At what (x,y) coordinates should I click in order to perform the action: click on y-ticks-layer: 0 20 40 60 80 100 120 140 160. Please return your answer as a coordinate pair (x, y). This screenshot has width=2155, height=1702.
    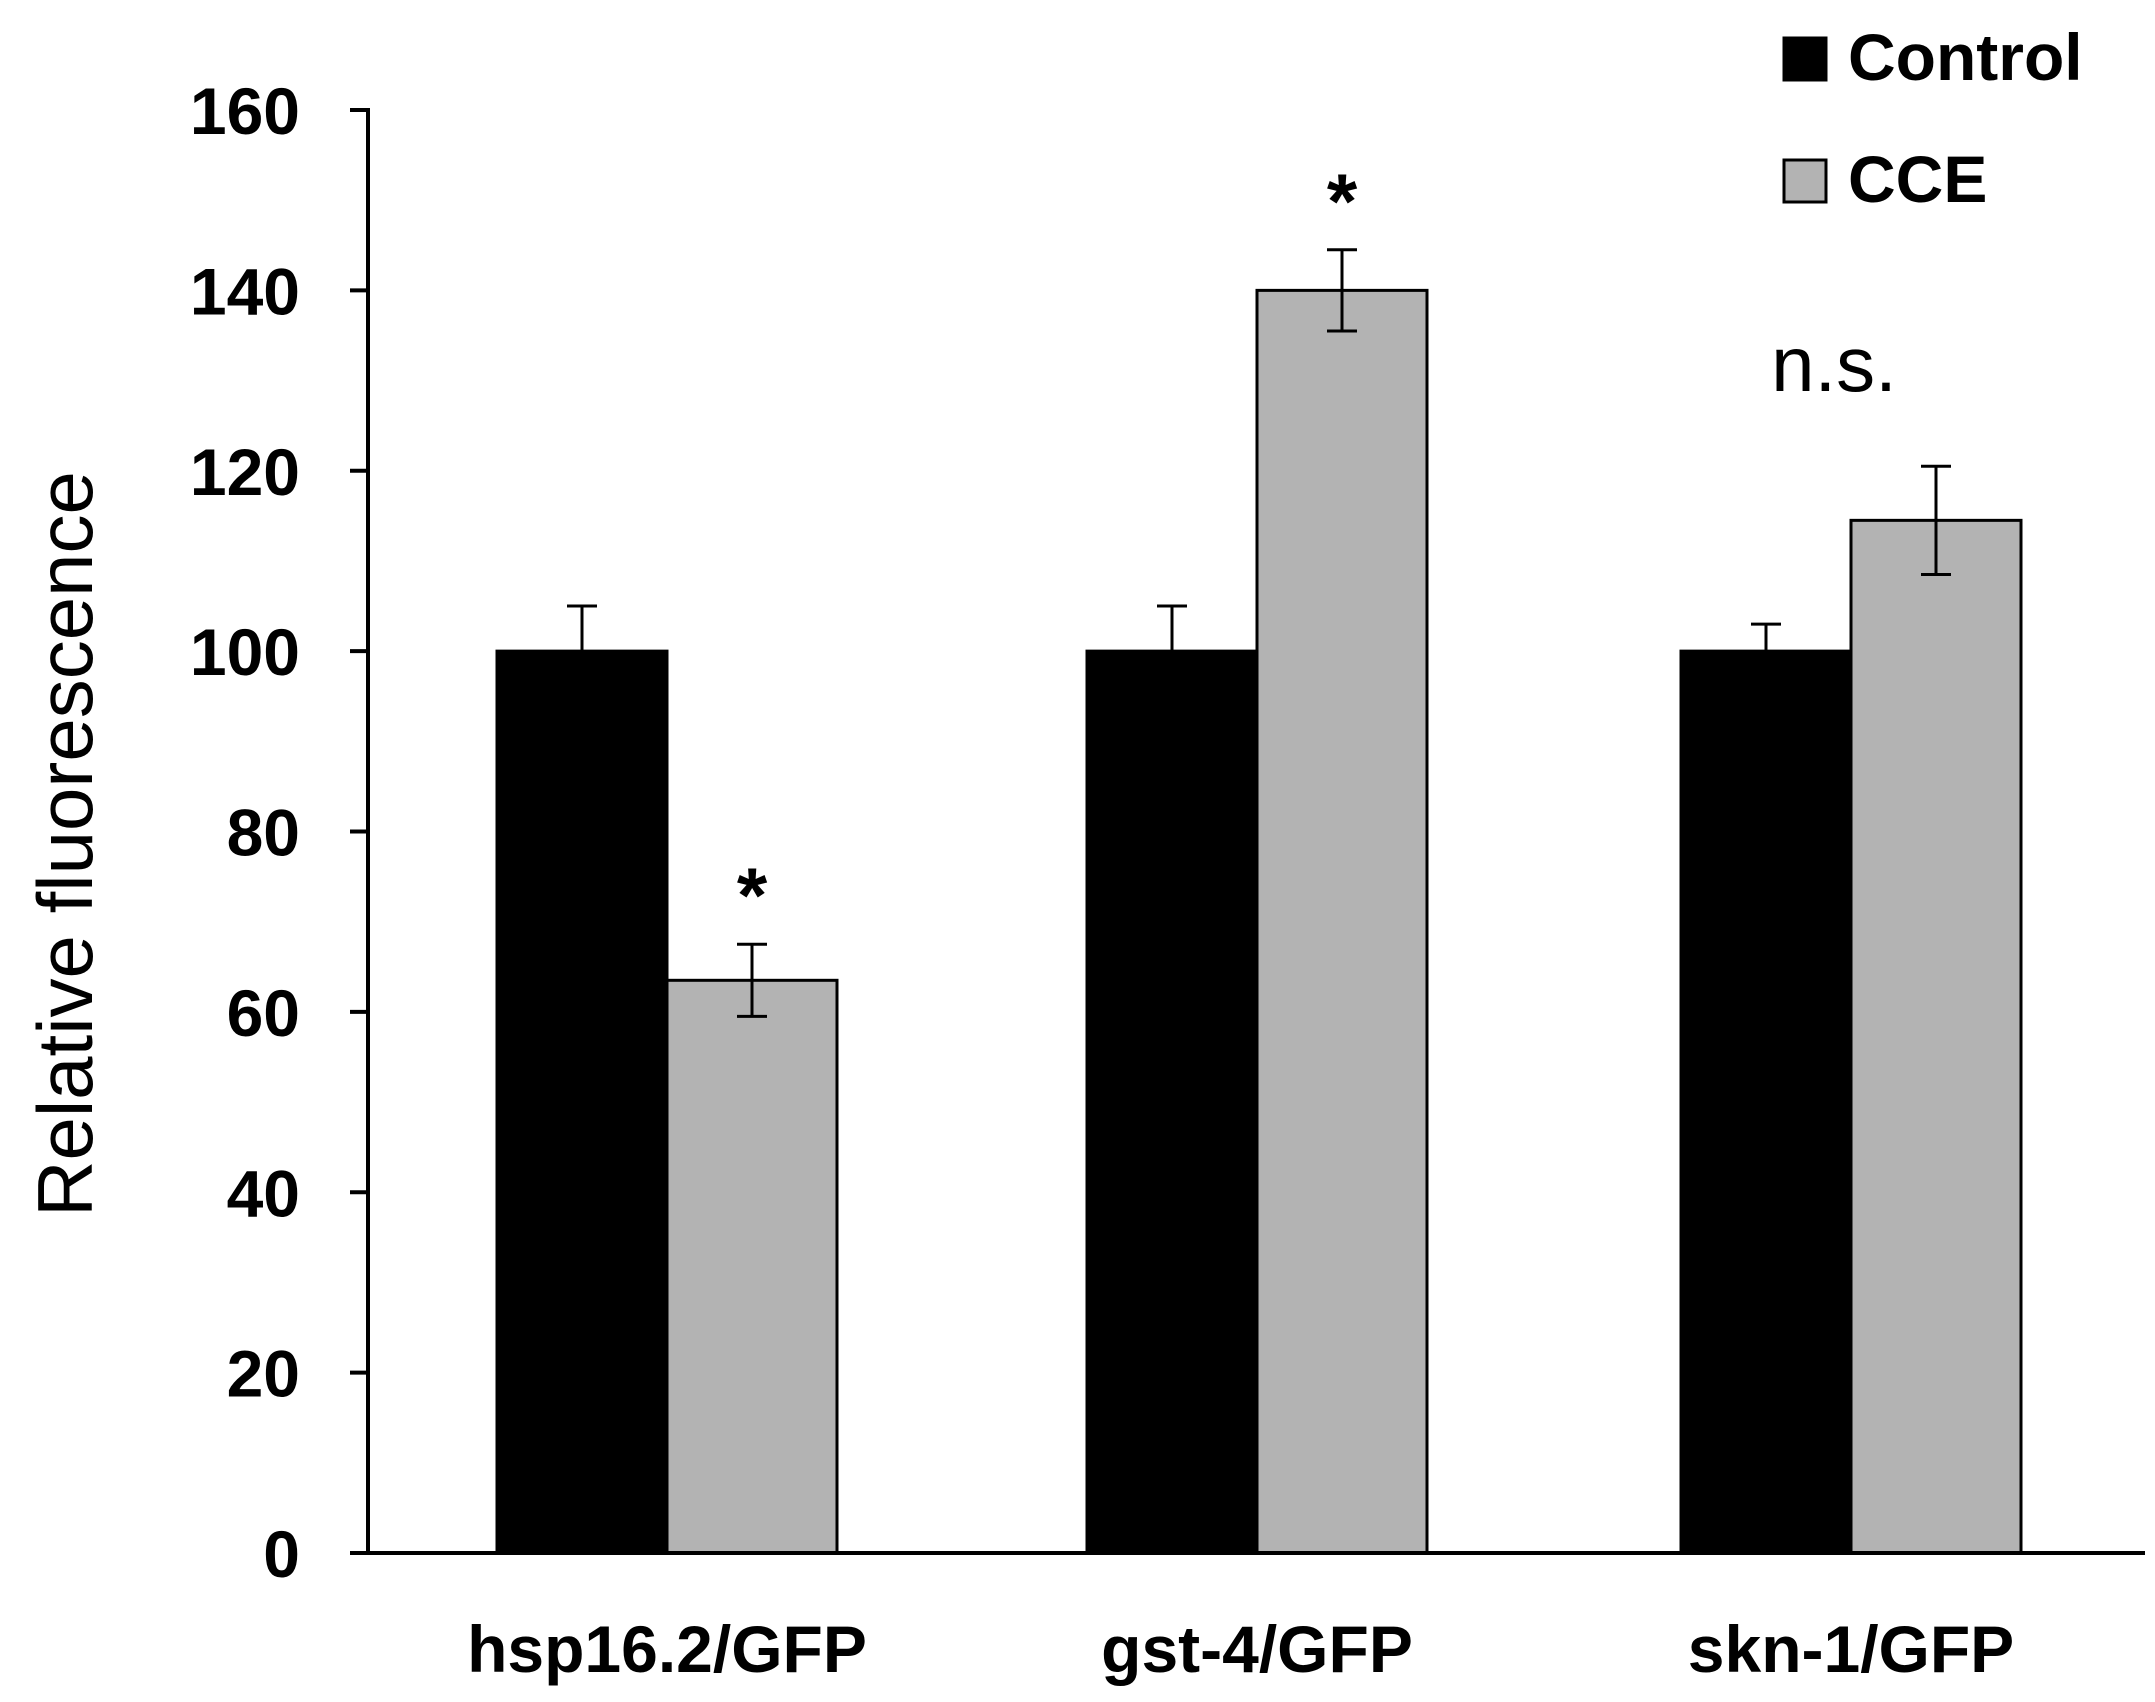
    Looking at the image, I should click on (279, 832).